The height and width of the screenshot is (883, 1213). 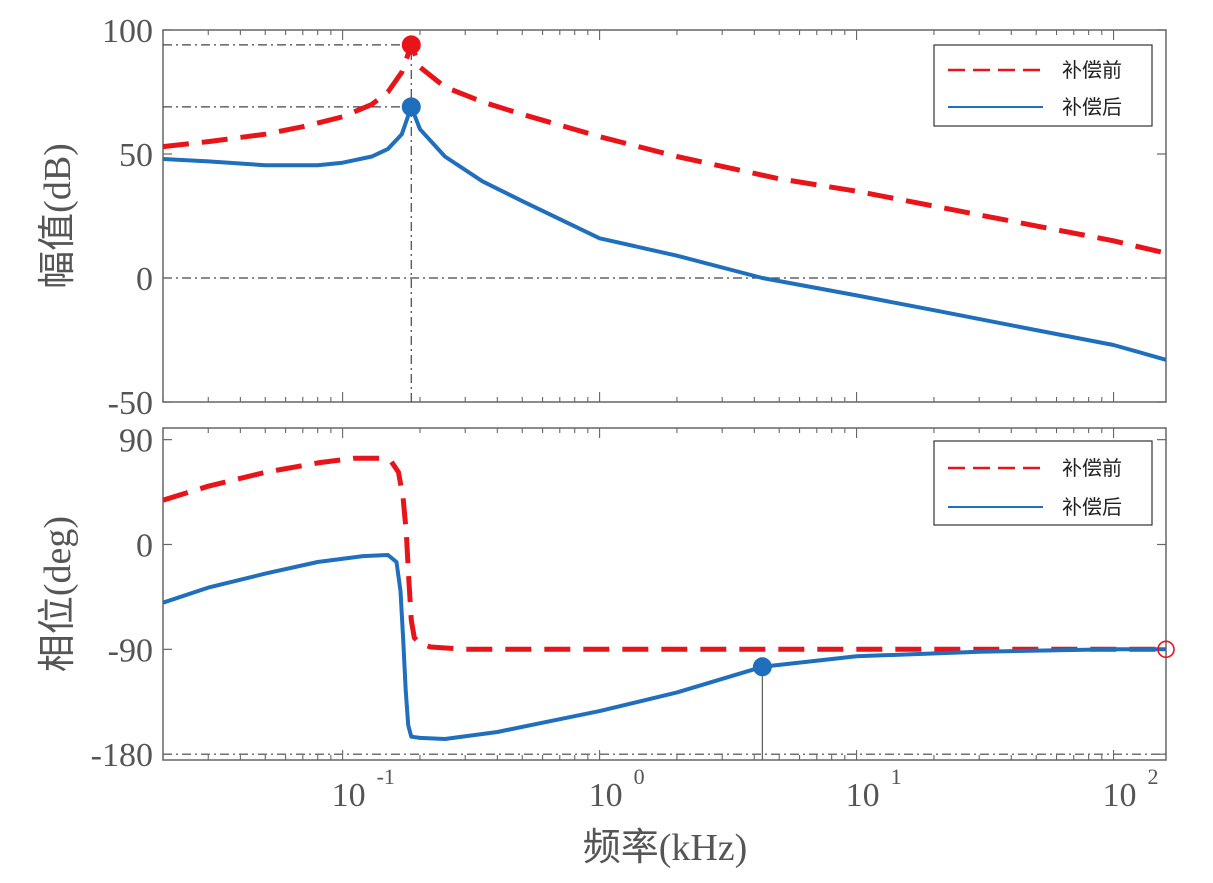 I want to click on phase-reference-lines, so click(x=664, y=713).